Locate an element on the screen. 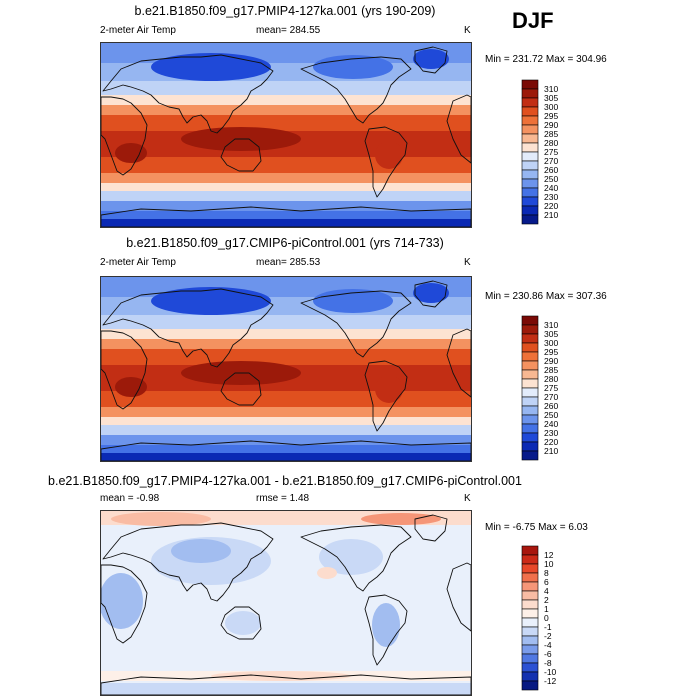 The width and height of the screenshot is (700, 700). colorbar-tick-label: -1 is located at coordinates (548, 627).